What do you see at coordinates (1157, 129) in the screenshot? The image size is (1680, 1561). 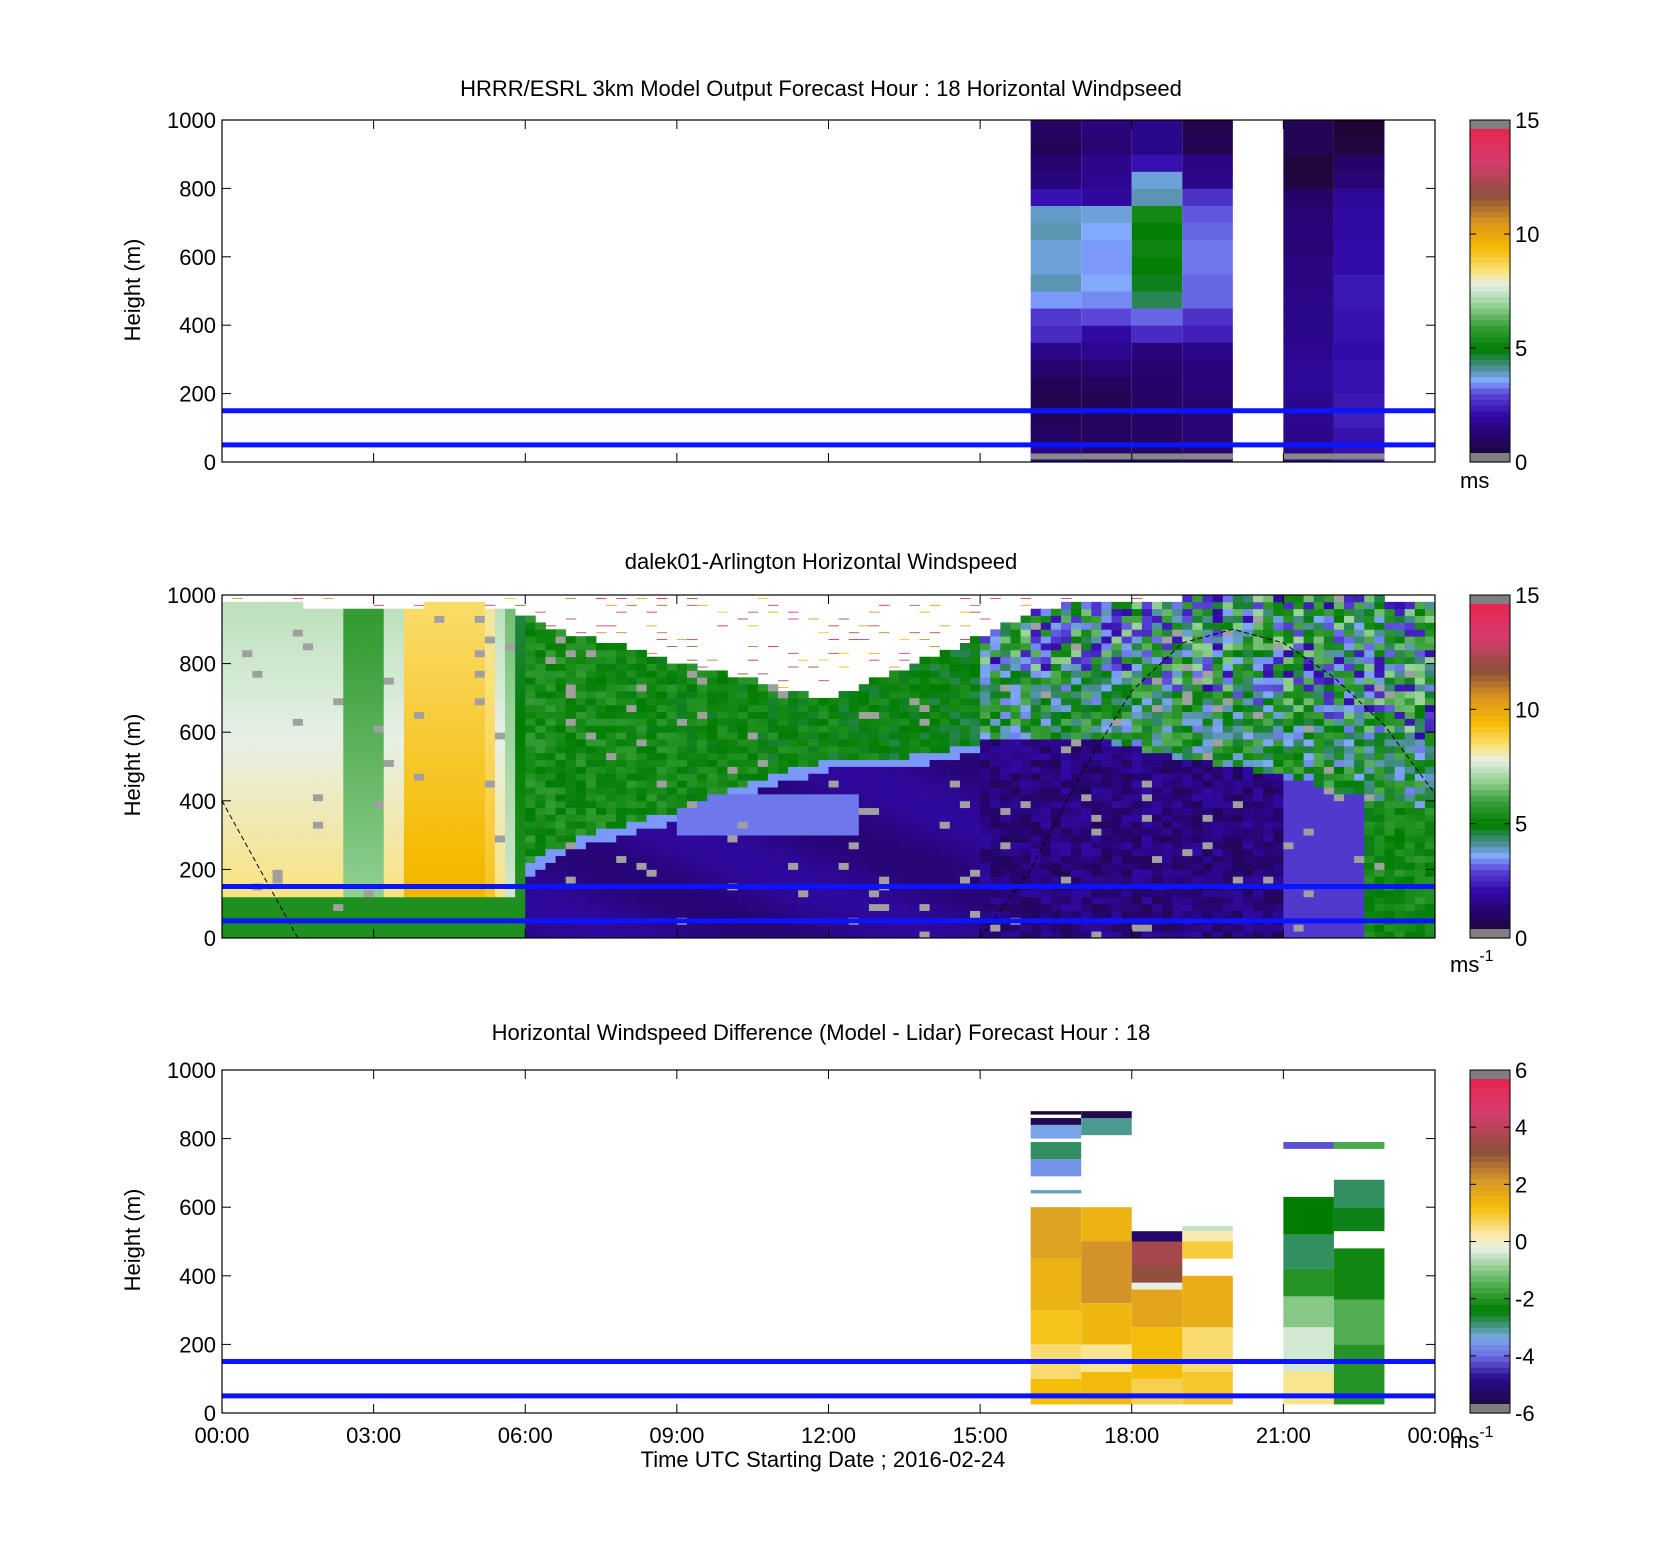 I see `model-cell` at bounding box center [1157, 129].